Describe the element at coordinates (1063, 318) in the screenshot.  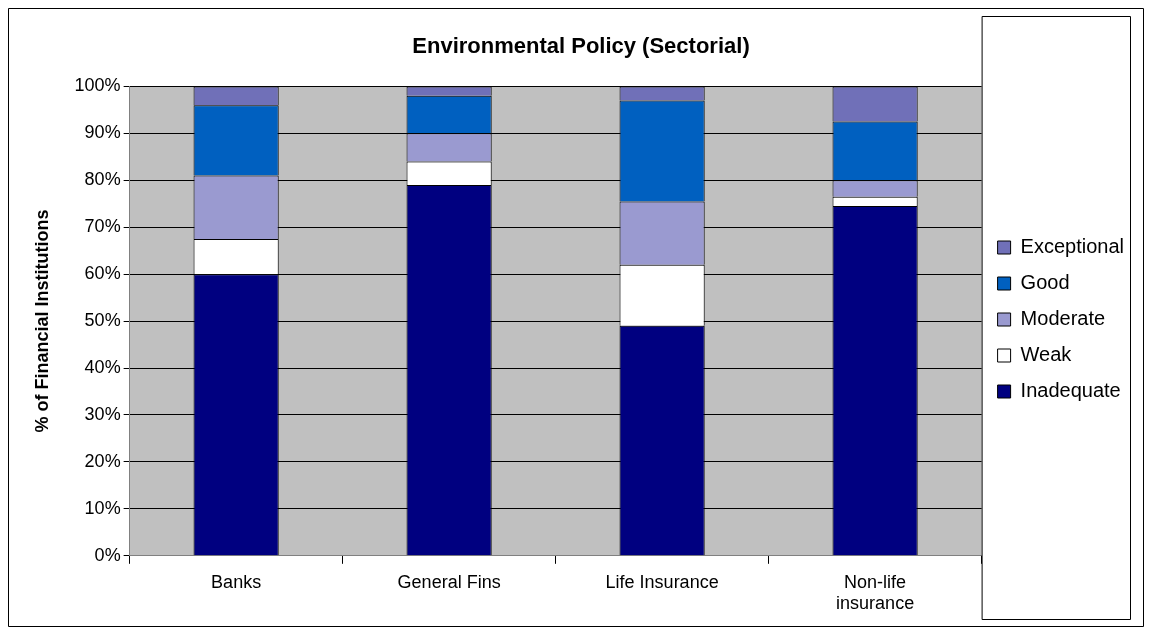
I see `legend-label: Moderate` at that location.